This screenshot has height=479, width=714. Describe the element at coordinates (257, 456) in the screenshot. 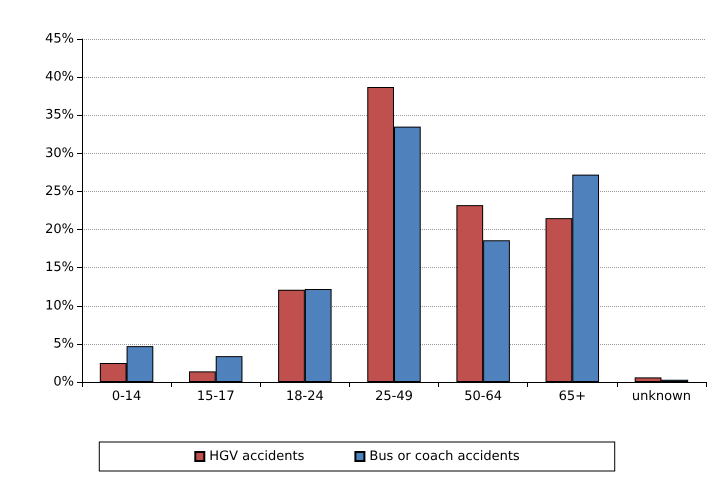

I see `legend-label: HGV accidents` at that location.